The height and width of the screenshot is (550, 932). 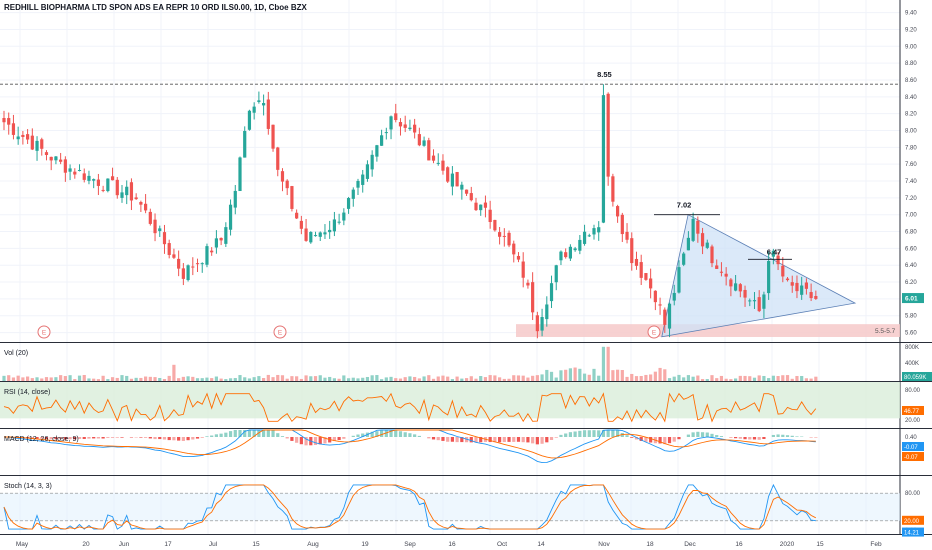 What do you see at coordinates (28, 486) in the screenshot?
I see `stoch-title: Stoch (14, 3, 3)` at bounding box center [28, 486].